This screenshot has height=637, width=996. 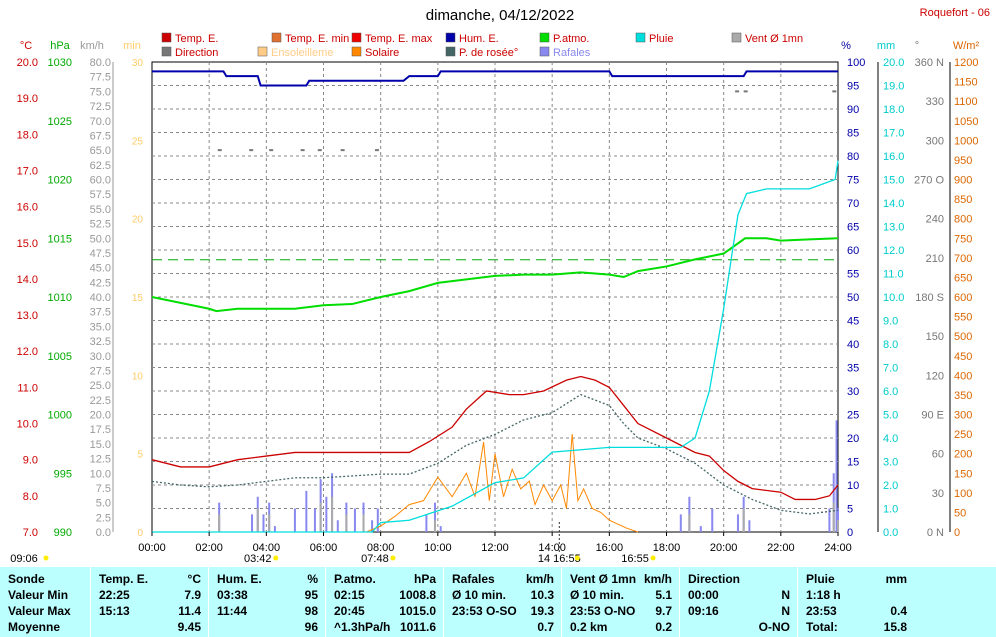 I want to click on stats-cell: 7.9, so click(x=192, y=595).